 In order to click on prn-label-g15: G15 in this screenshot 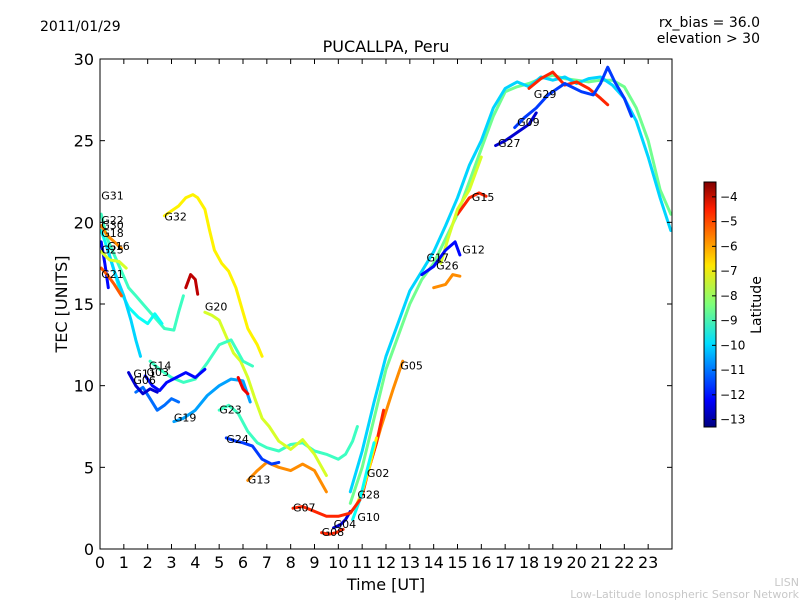, I will do `click(483, 197)`.